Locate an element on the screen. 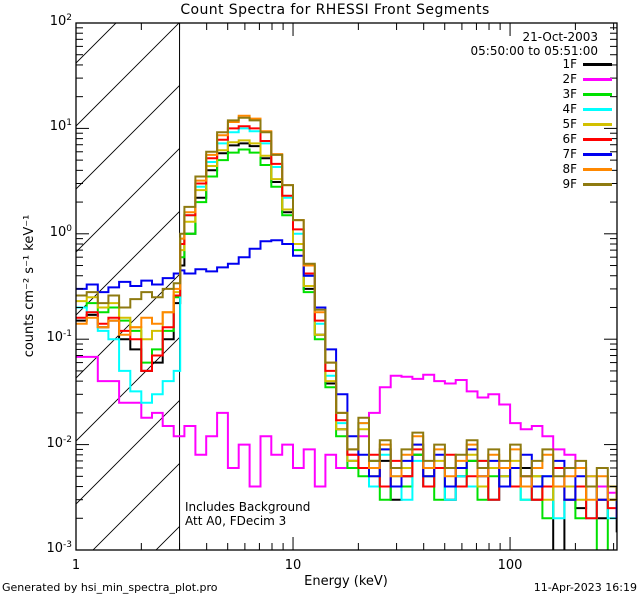  legend-label-8F: 8F is located at coordinates (569, 169).